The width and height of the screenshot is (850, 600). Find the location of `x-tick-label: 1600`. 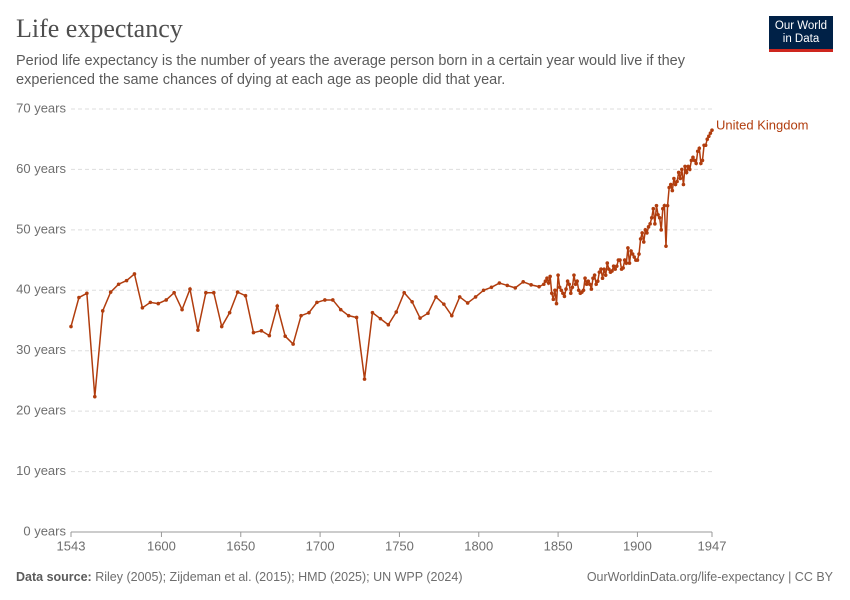

x-tick-label: 1600 is located at coordinates (161, 545).